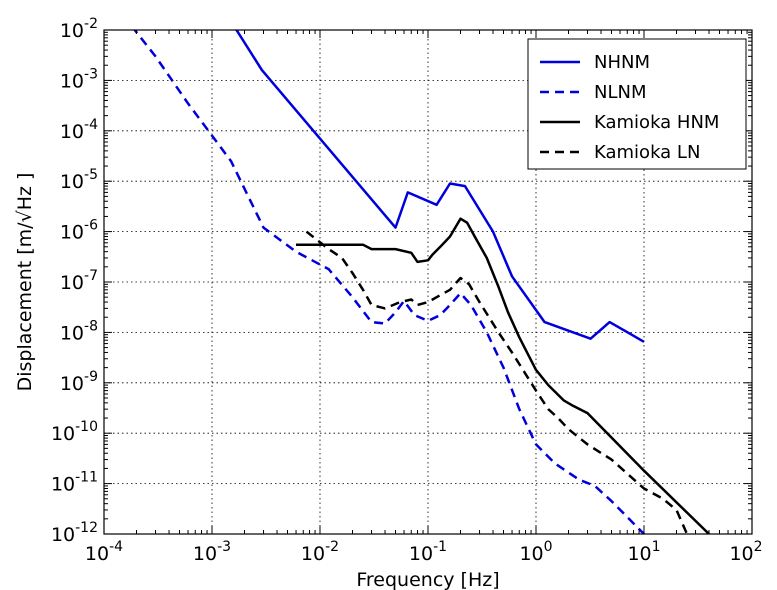 The height and width of the screenshot is (590, 777). What do you see at coordinates (74, 432) in the screenshot?
I see `y-tick-label: 10⁻¹⁰` at bounding box center [74, 432].